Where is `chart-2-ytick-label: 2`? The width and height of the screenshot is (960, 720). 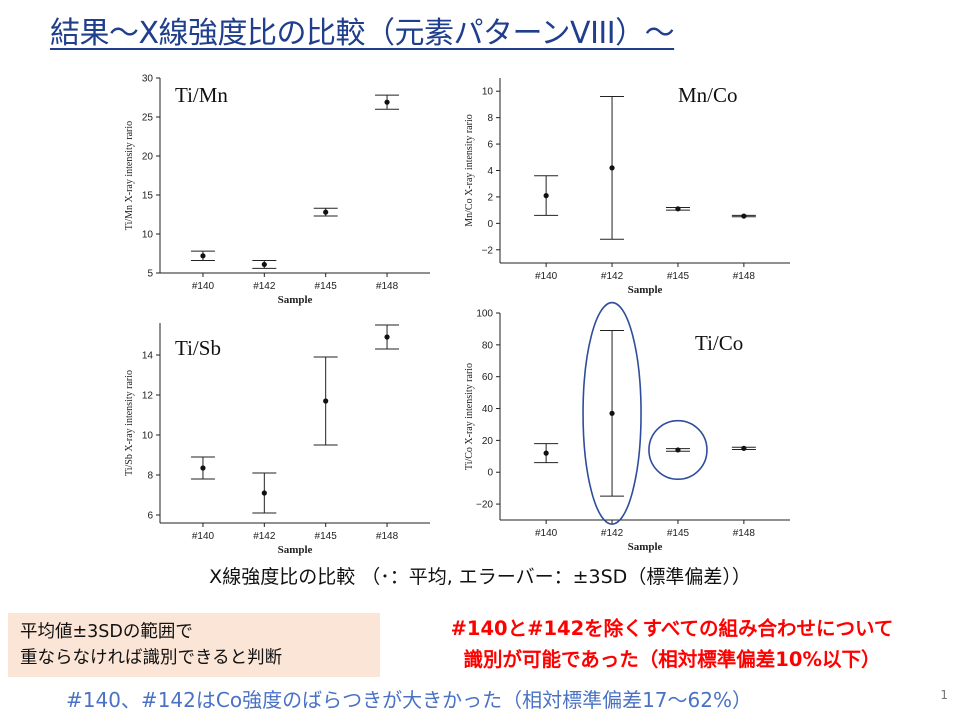 chart-2-ytick-label: 2 is located at coordinates (490, 197).